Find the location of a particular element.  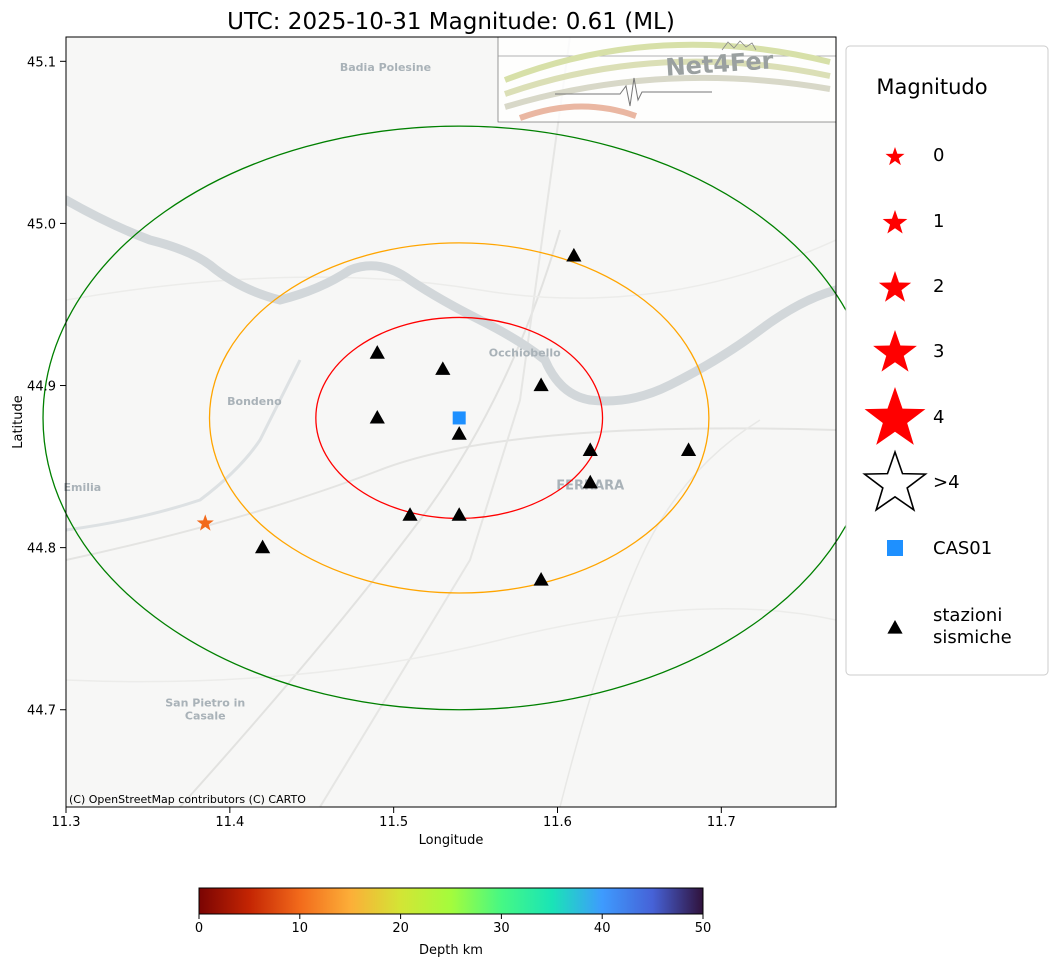

legend-item-label: 0 is located at coordinates (938, 155).